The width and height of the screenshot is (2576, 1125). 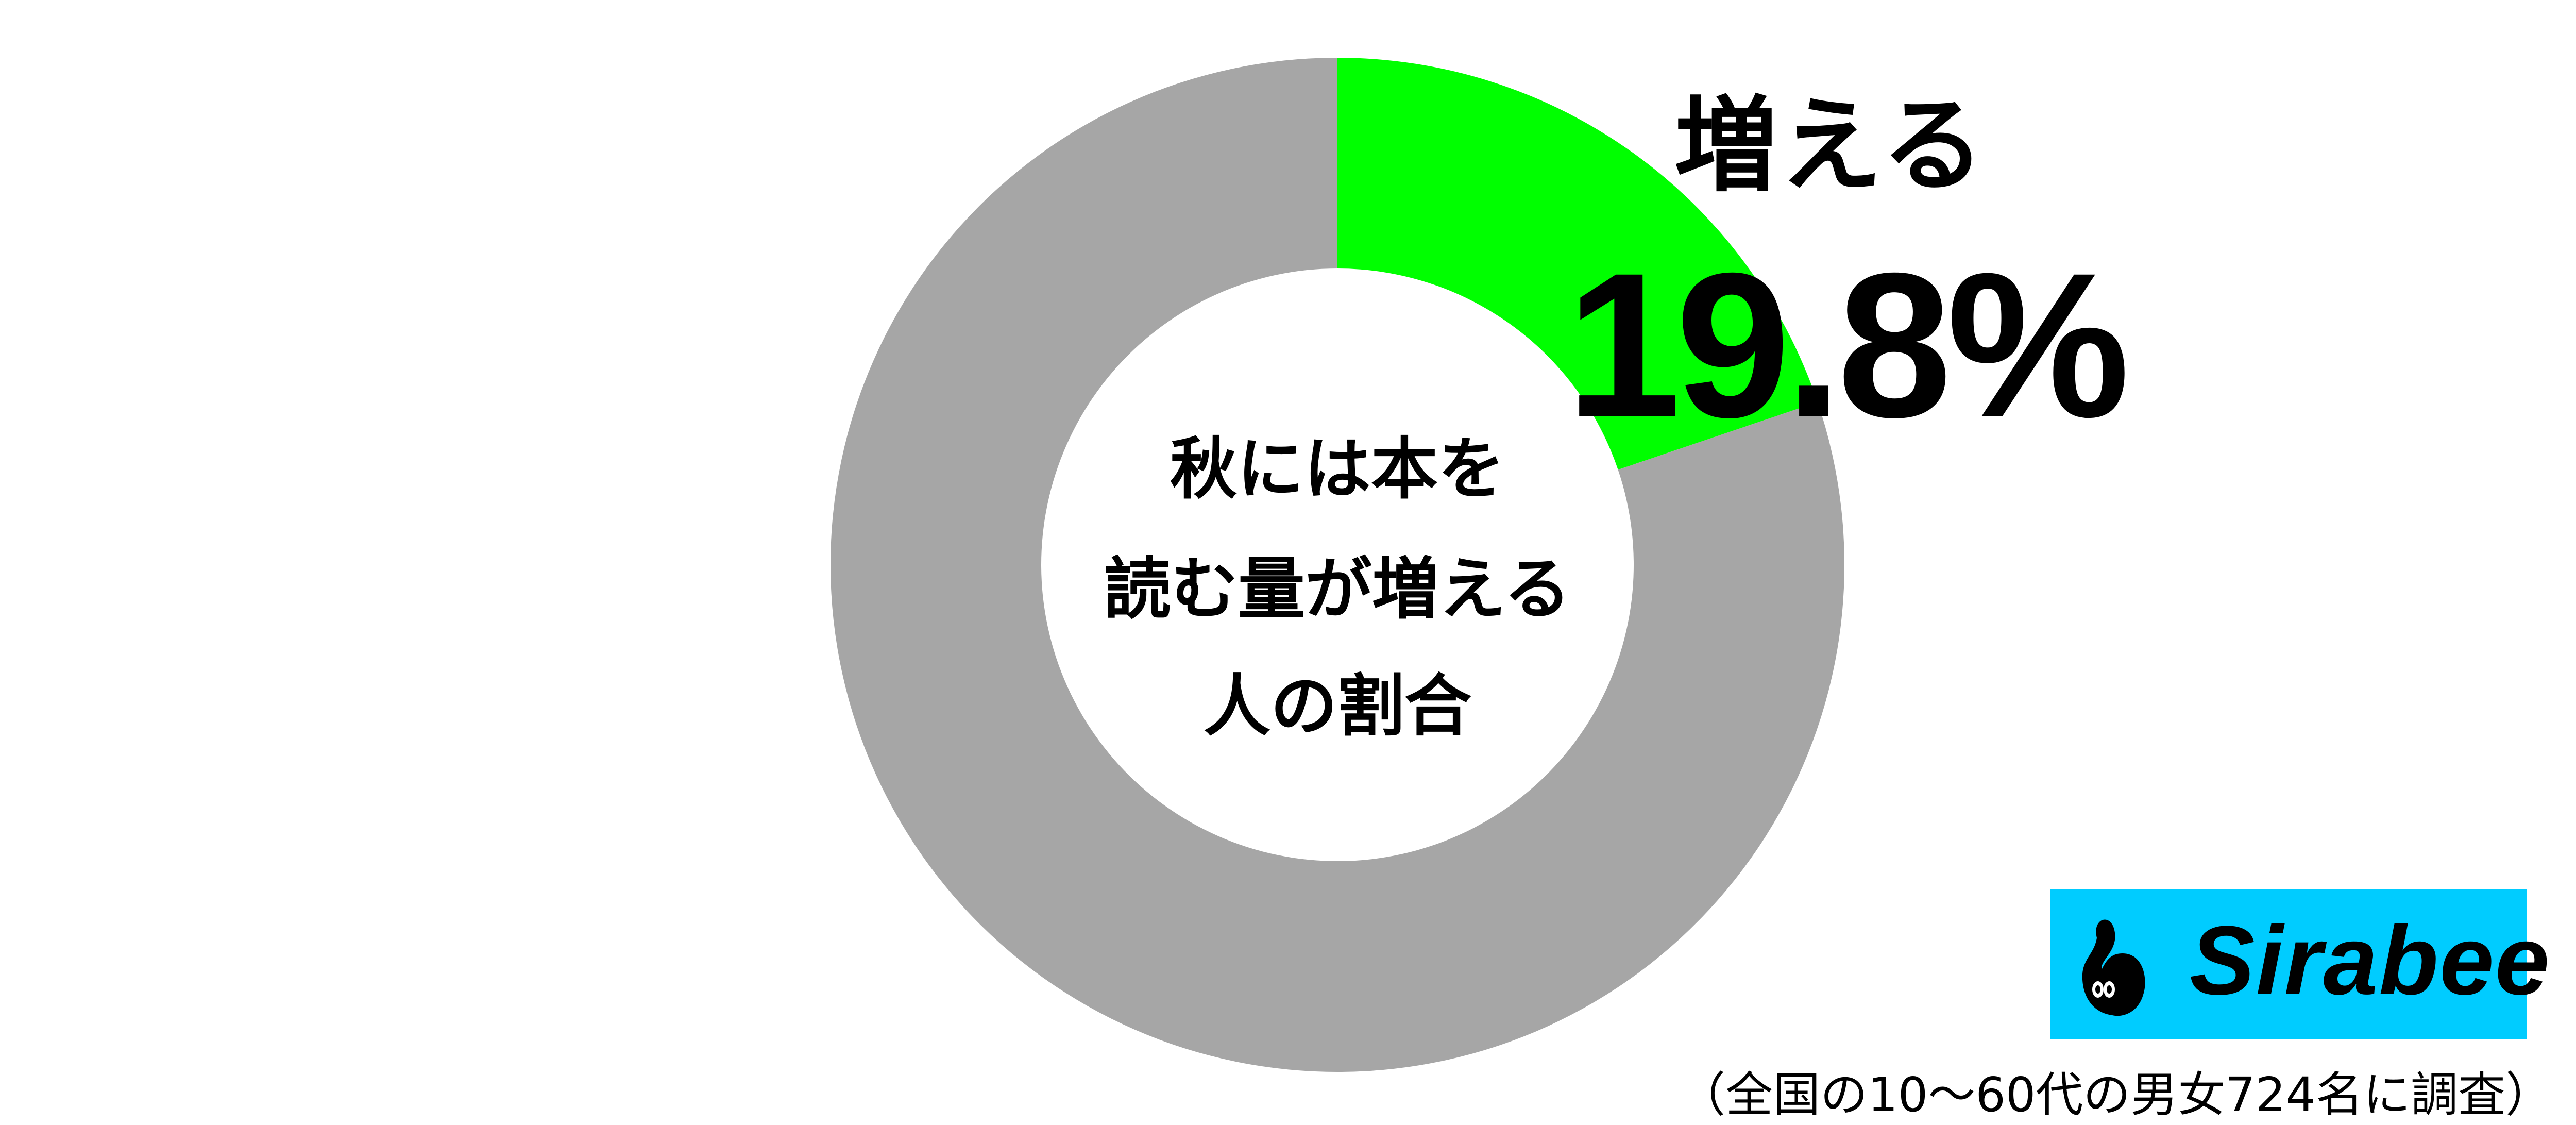 What do you see at coordinates (1830, 146) in the screenshot?
I see `highlight-label: 増える` at bounding box center [1830, 146].